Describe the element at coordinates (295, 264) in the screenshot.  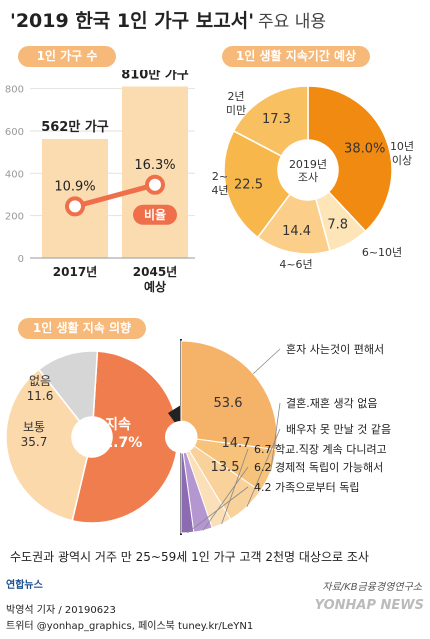
I see `donut-label-2: 4~6년` at that location.